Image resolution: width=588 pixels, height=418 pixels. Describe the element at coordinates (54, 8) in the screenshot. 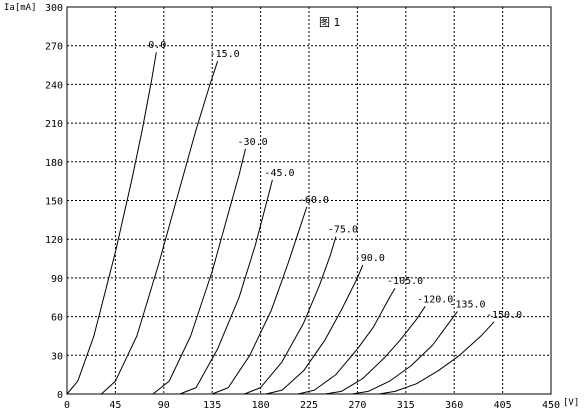

I see `y-tick-label: 300` at that location.